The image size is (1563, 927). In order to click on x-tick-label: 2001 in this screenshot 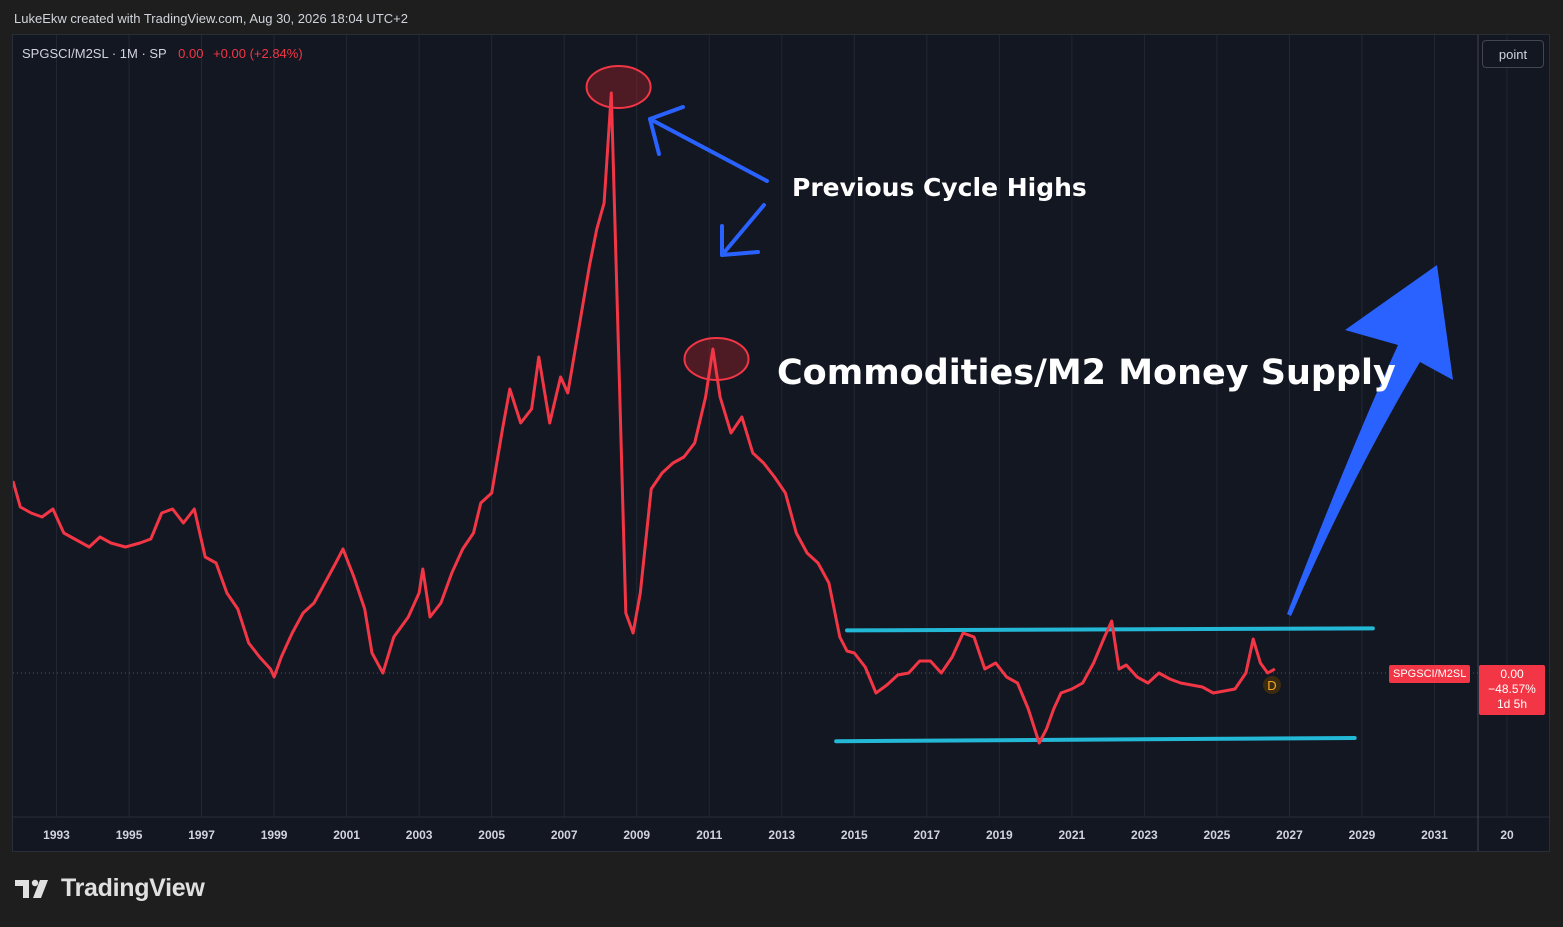, I will do `click(346, 835)`.